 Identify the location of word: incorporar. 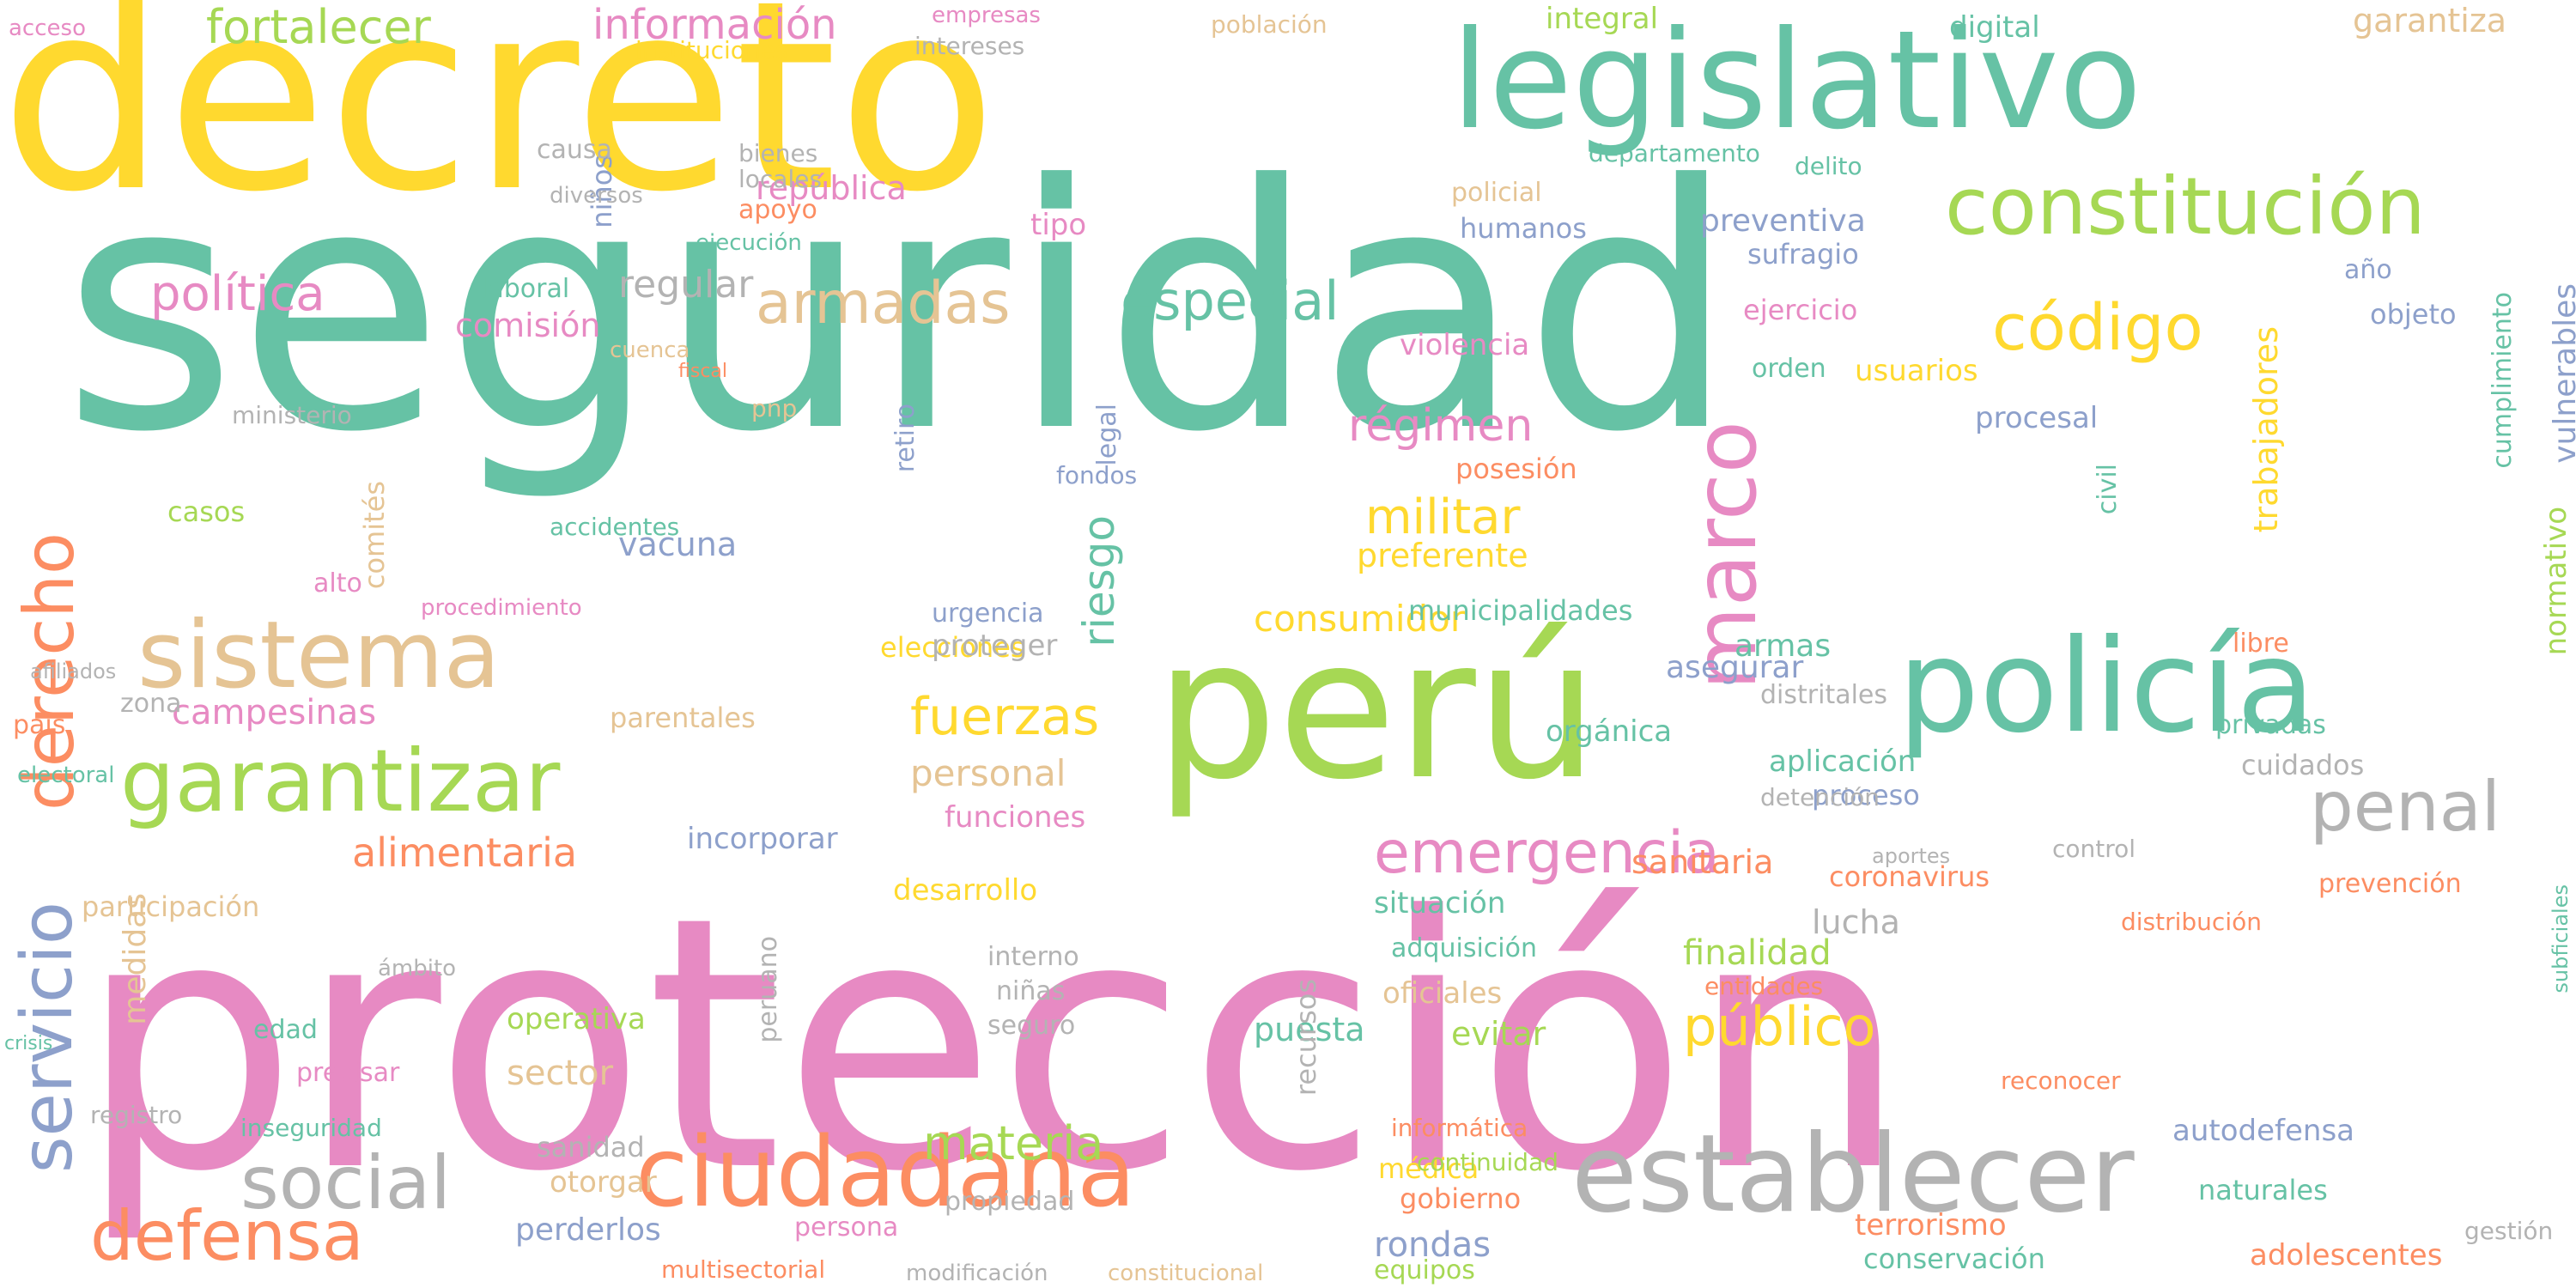
(762, 839).